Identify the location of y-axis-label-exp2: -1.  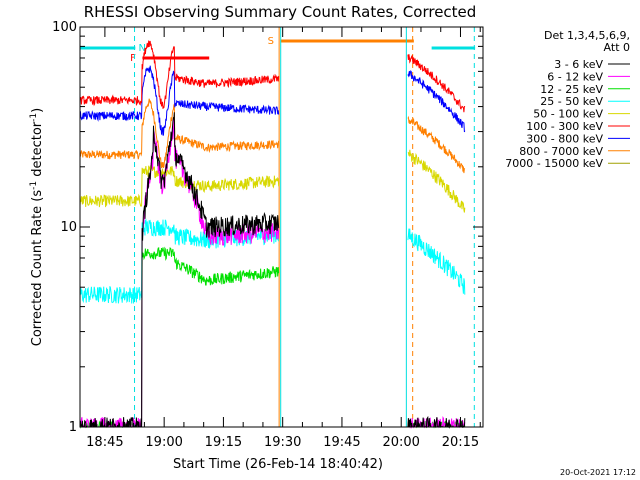
(34, 117).